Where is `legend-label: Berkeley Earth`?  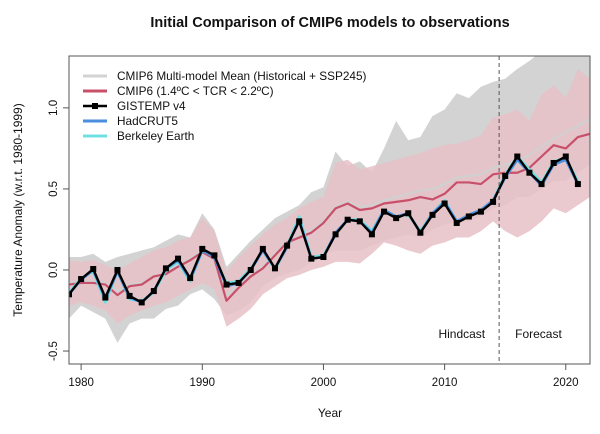
legend-label: Berkeley Earth is located at coordinates (155, 136).